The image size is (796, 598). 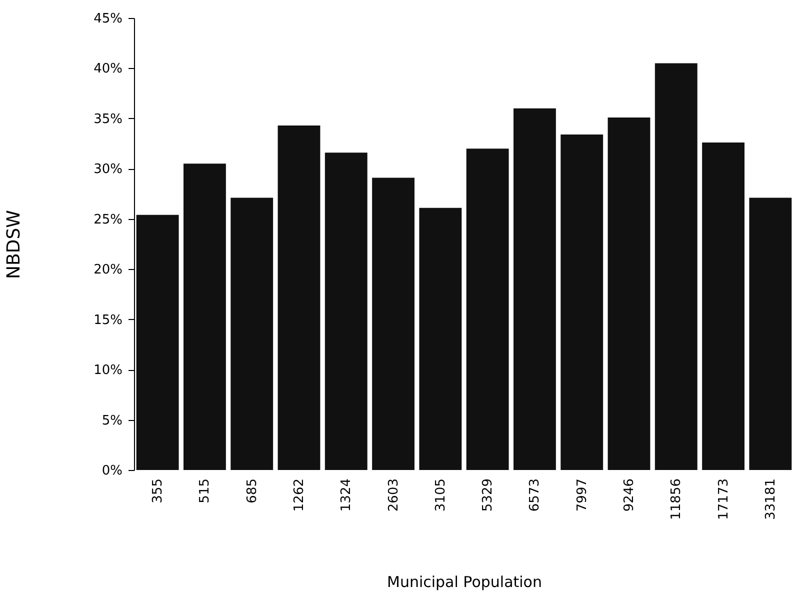 What do you see at coordinates (770, 499) in the screenshot?
I see `x-tick-label: 33181` at bounding box center [770, 499].